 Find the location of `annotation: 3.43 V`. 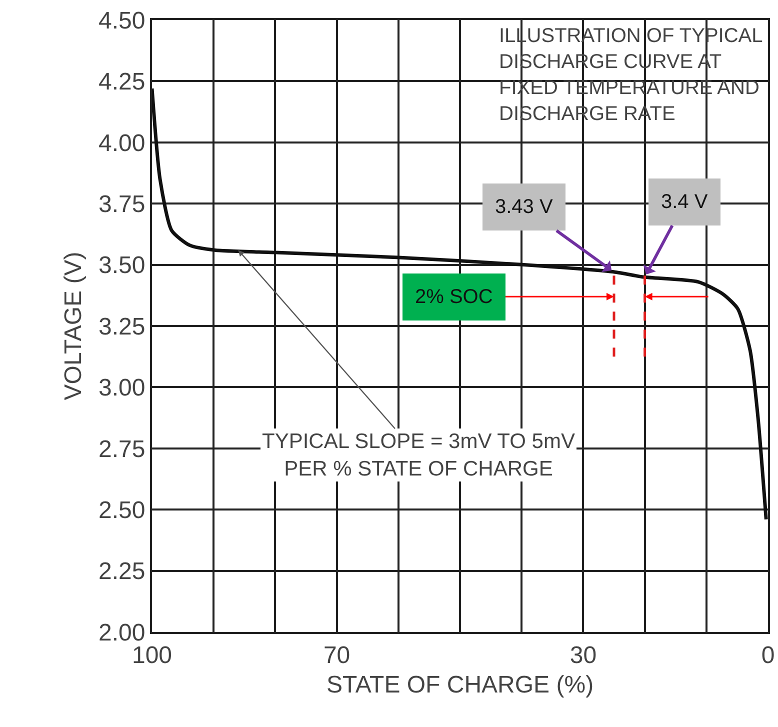

annotation: 3.43 V is located at coordinates (524, 207).